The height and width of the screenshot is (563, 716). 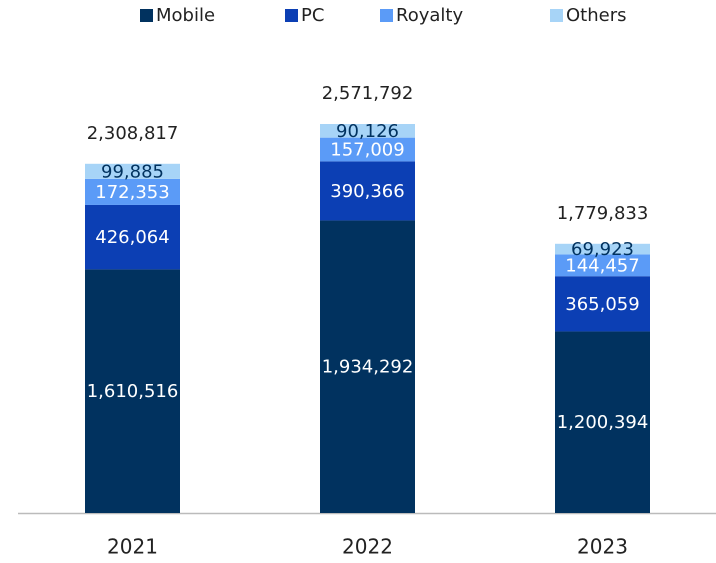 I want to click on legend-label: Others, so click(x=596, y=15).